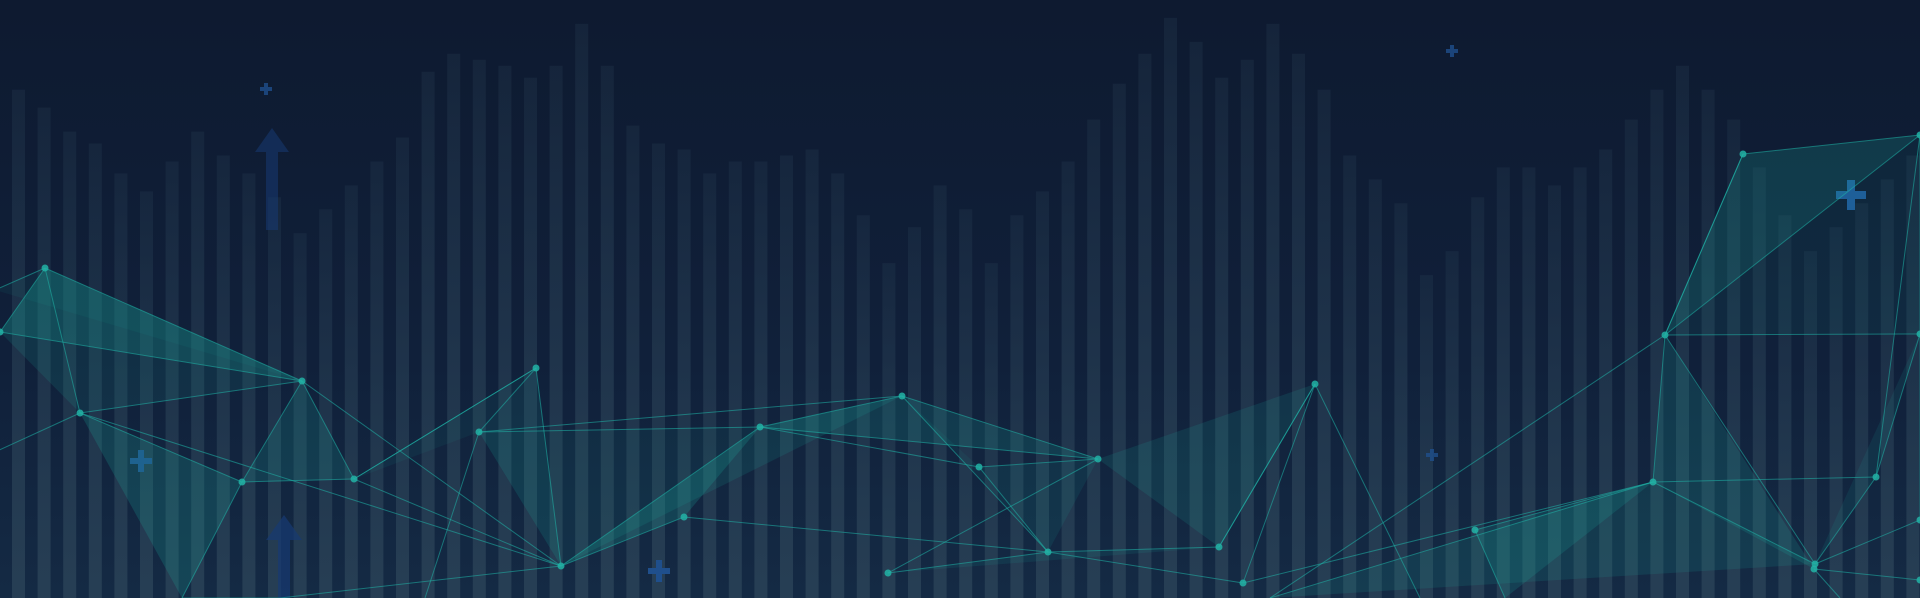 Image resolution: width=1920 pixels, height=598 pixels. What do you see at coordinates (272, 179) in the screenshot?
I see `arrow-up-icon` at bounding box center [272, 179].